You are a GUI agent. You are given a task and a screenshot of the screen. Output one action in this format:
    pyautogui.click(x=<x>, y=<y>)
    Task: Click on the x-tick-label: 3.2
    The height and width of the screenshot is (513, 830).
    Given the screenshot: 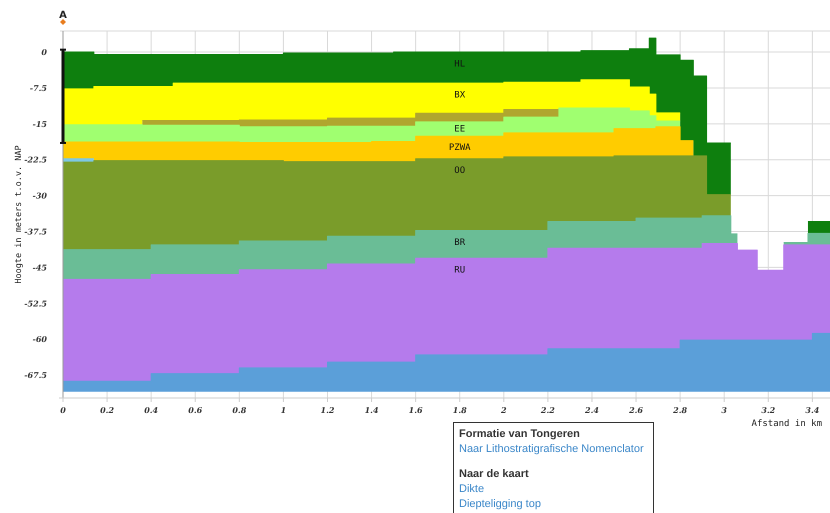 What is the action you would take?
    pyautogui.click(x=768, y=410)
    